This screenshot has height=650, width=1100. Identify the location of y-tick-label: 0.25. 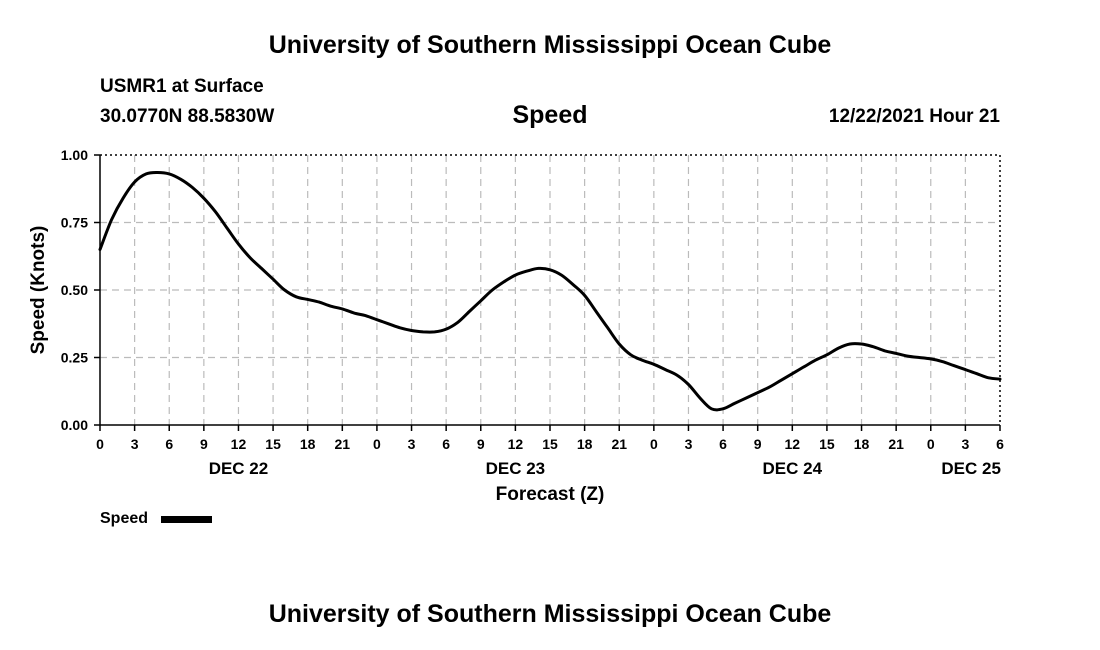
(74, 358).